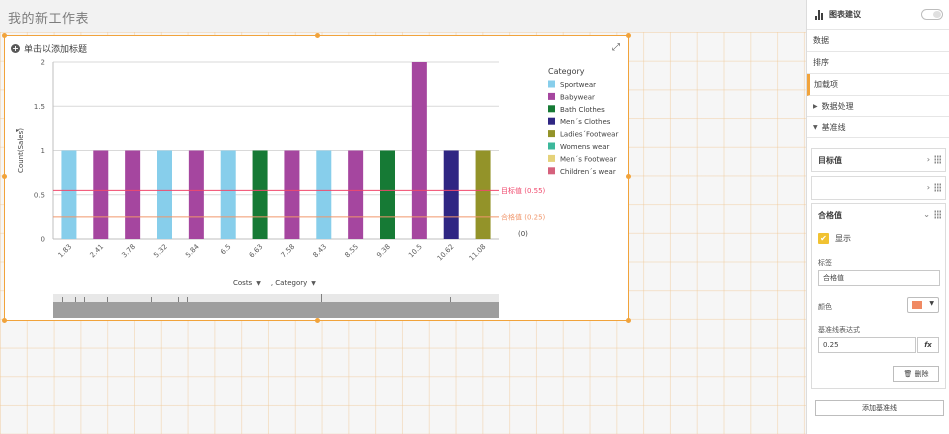 The height and width of the screenshot is (434, 949). I want to click on x-tick-label: 5.84, so click(192, 250).